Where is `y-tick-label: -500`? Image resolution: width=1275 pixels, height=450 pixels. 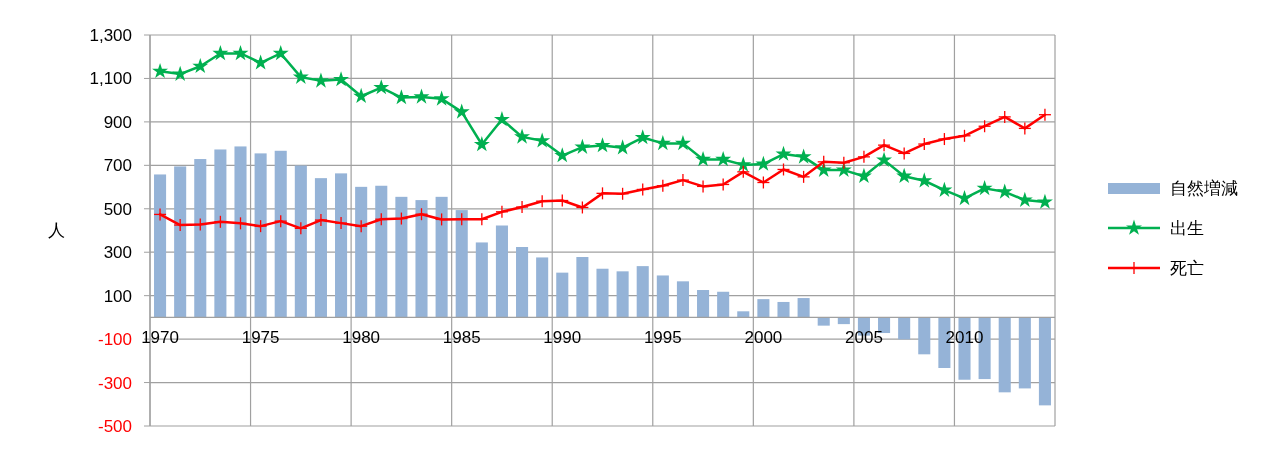 y-tick-label: -500 is located at coordinates (114, 426).